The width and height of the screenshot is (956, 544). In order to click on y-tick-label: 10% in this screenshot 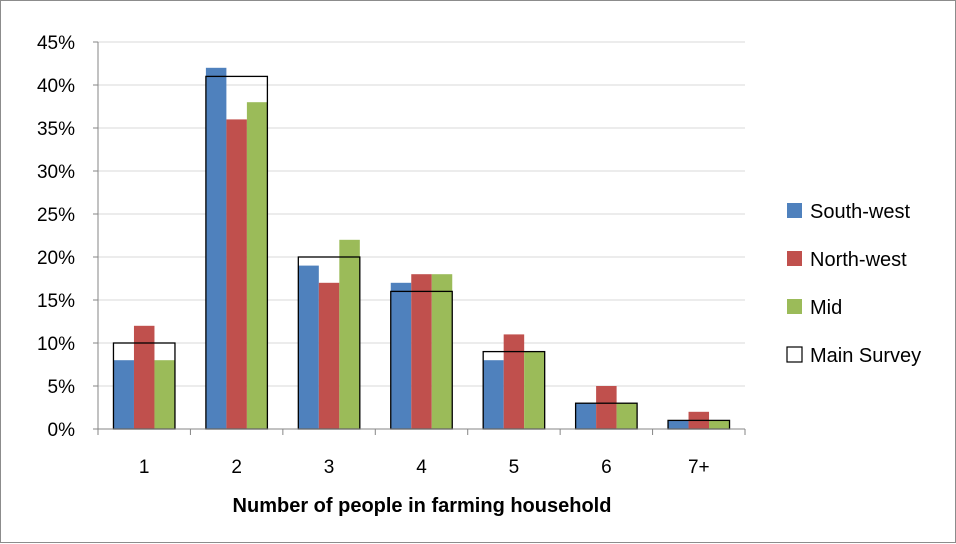, I will do `click(56, 344)`.